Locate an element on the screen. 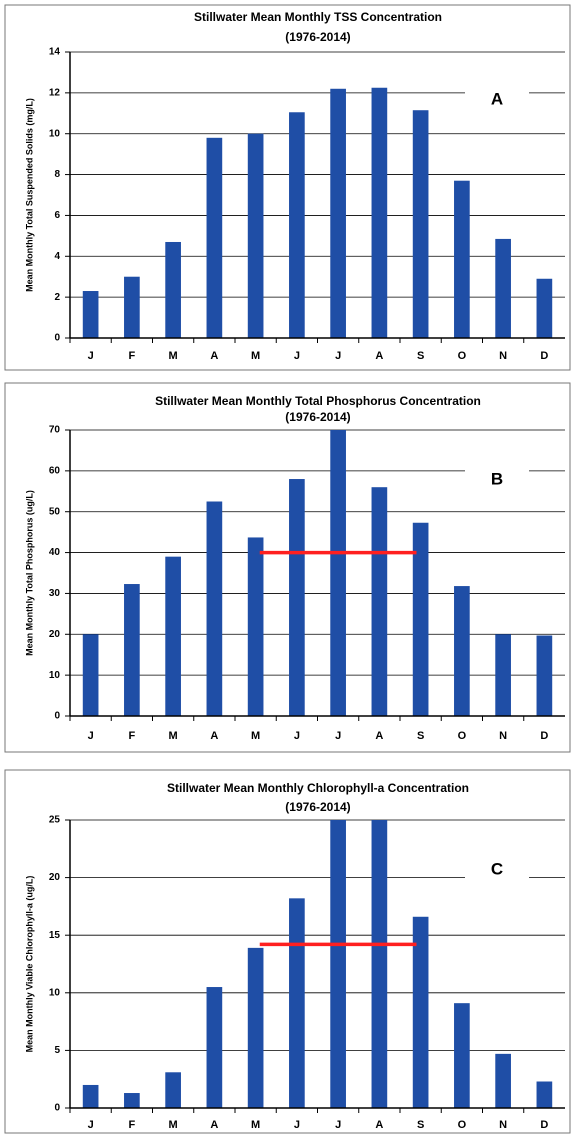 The image size is (575, 1138). y-tick-label: 30 is located at coordinates (55, 593).